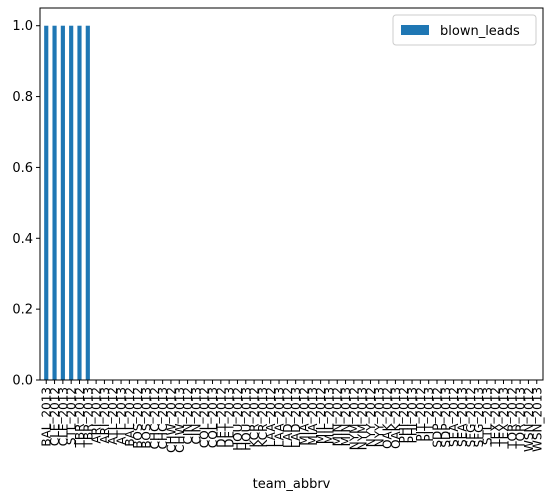 The width and height of the screenshot is (551, 500). Describe the element at coordinates (55, 416) in the screenshot. I see `x-tick-label: CLE_2012` at that location.